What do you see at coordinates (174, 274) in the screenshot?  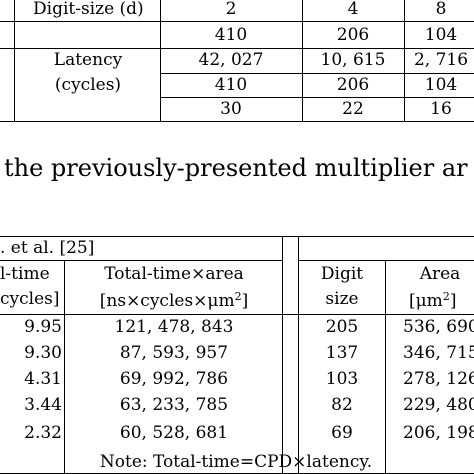 I see `col-header-total-time-area: Total-time×area` at bounding box center [174, 274].